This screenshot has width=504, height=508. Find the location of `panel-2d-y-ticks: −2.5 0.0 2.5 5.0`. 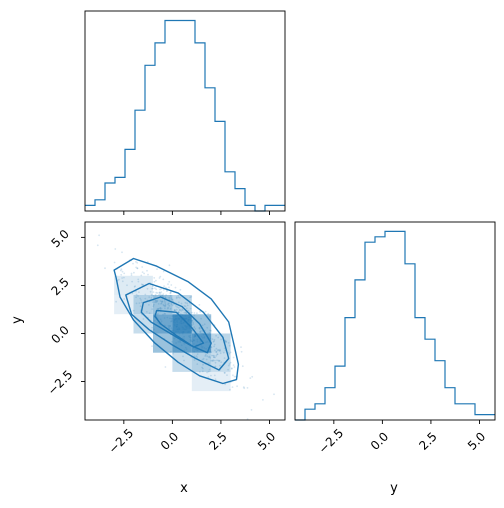

panel-2d-y-ticks: −2.5 0.0 2.5 5.0 is located at coordinates (65, 312).